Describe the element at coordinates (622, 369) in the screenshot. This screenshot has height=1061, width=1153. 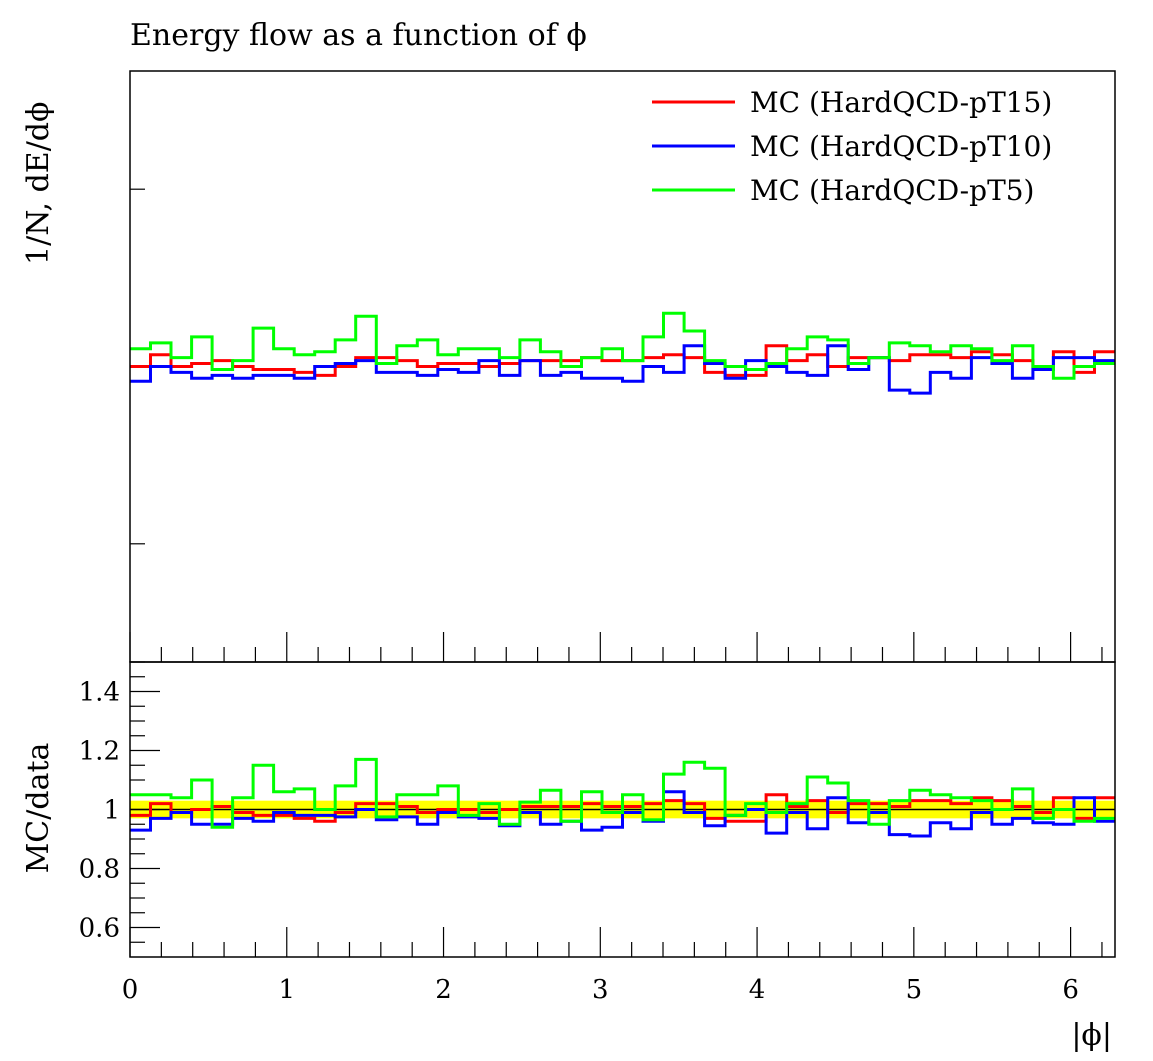
I see `main-series-line-pt10` at that location.